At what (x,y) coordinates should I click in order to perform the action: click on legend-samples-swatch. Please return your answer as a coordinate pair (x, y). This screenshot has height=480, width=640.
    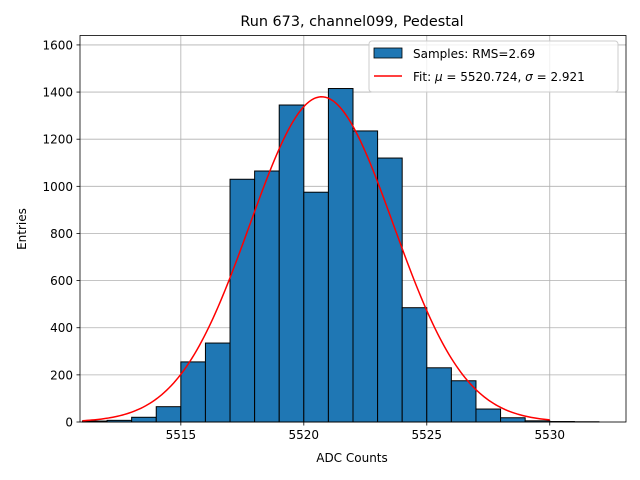
    Looking at the image, I should click on (388, 53).